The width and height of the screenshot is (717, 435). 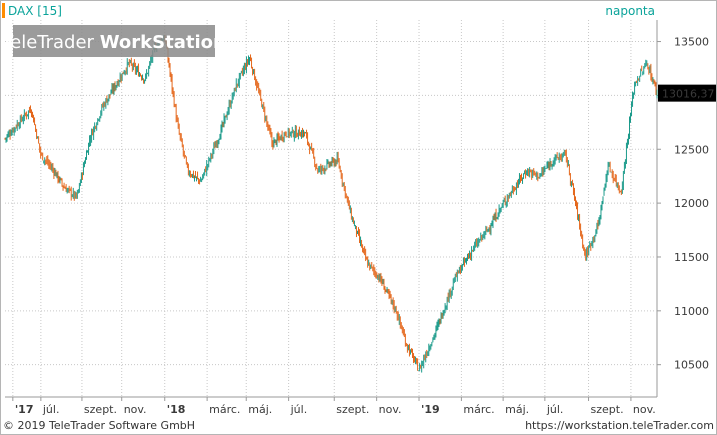 I want to click on watermark-text: TeleTrader WorkStation, so click(x=113, y=42).